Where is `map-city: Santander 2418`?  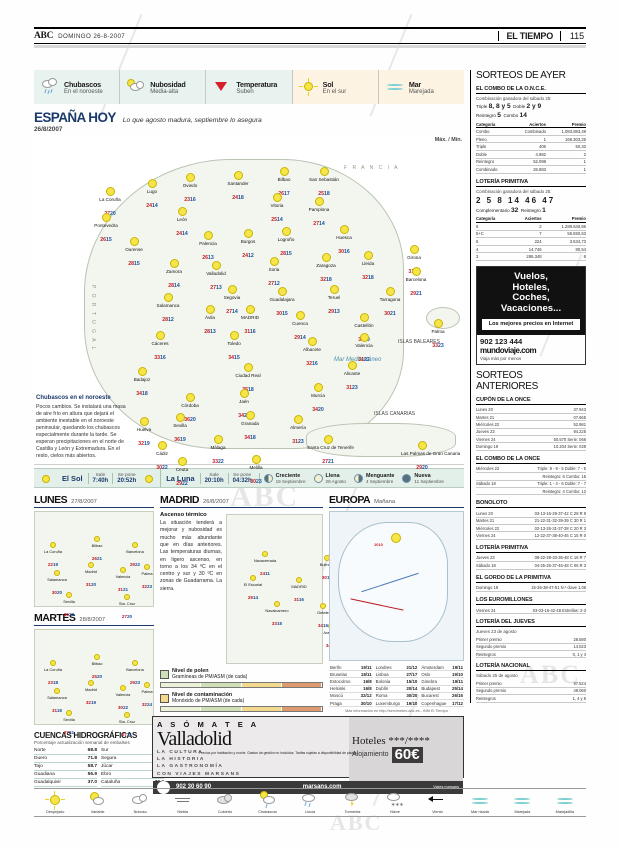 map-city: Santander 2418 is located at coordinates (238, 187).